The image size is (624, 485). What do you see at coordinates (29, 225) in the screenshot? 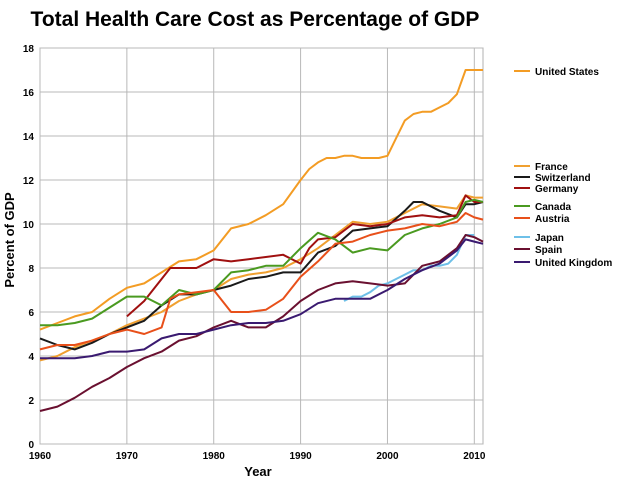
I see `y-tick-label: 10` at bounding box center [29, 225].